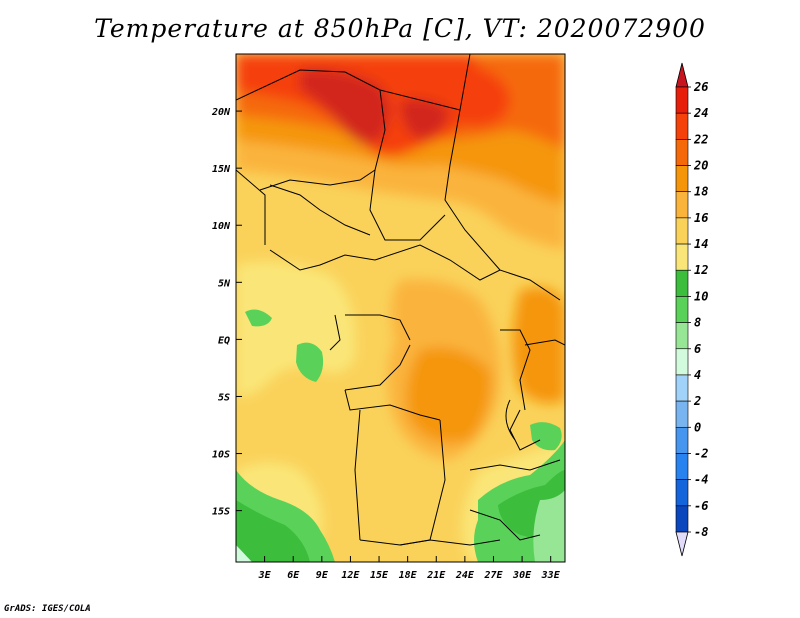 The image size is (800, 618). Describe the element at coordinates (697, 349) in the screenshot. I see `colorbar-label: 6` at that location.